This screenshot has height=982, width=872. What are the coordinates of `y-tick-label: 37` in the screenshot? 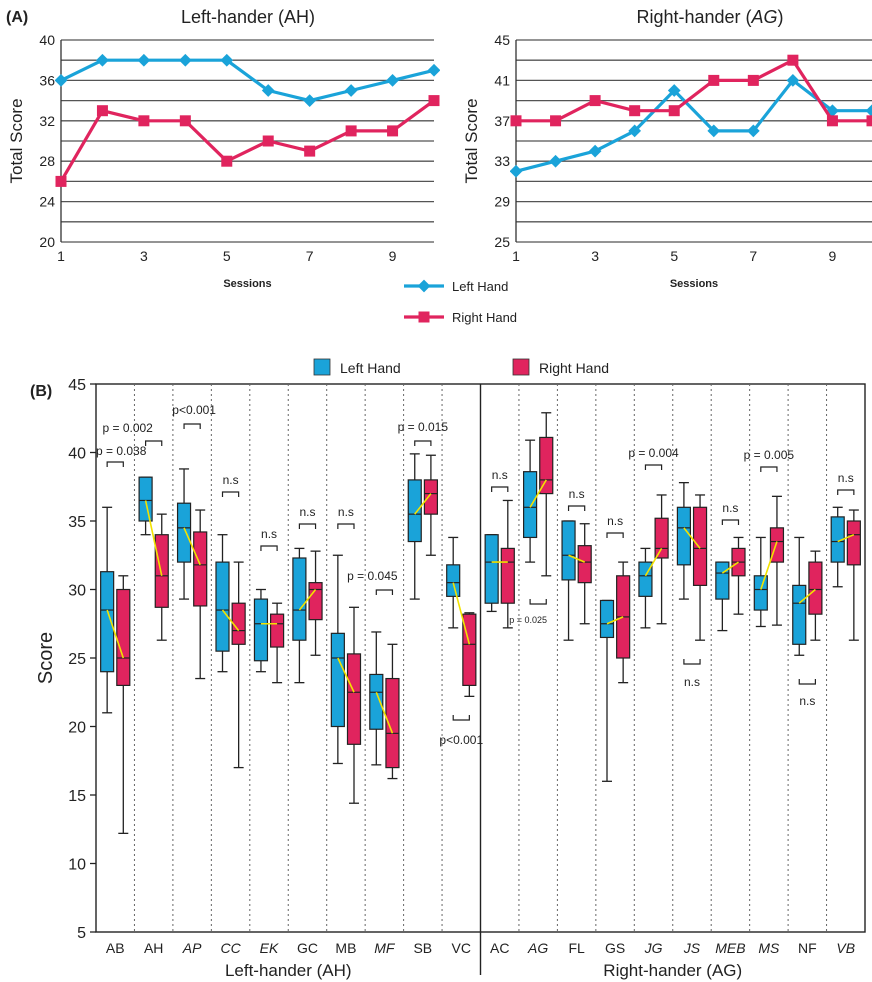 It's located at (502, 121).